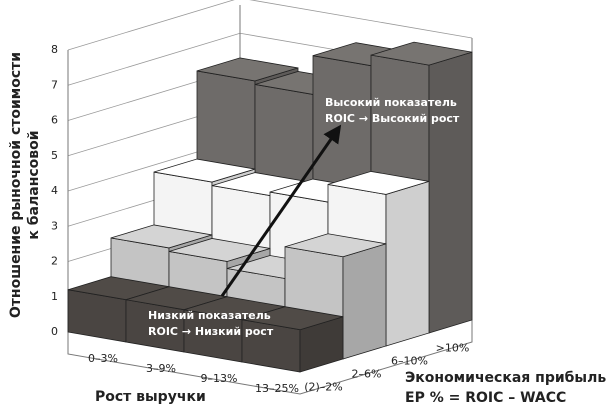  I want to click on axis-line, so click(270, 357).